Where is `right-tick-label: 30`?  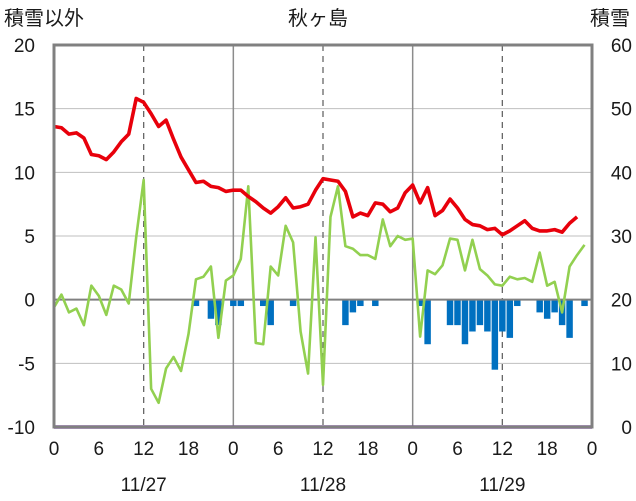 right-tick-label: 30 is located at coordinates (621, 237).